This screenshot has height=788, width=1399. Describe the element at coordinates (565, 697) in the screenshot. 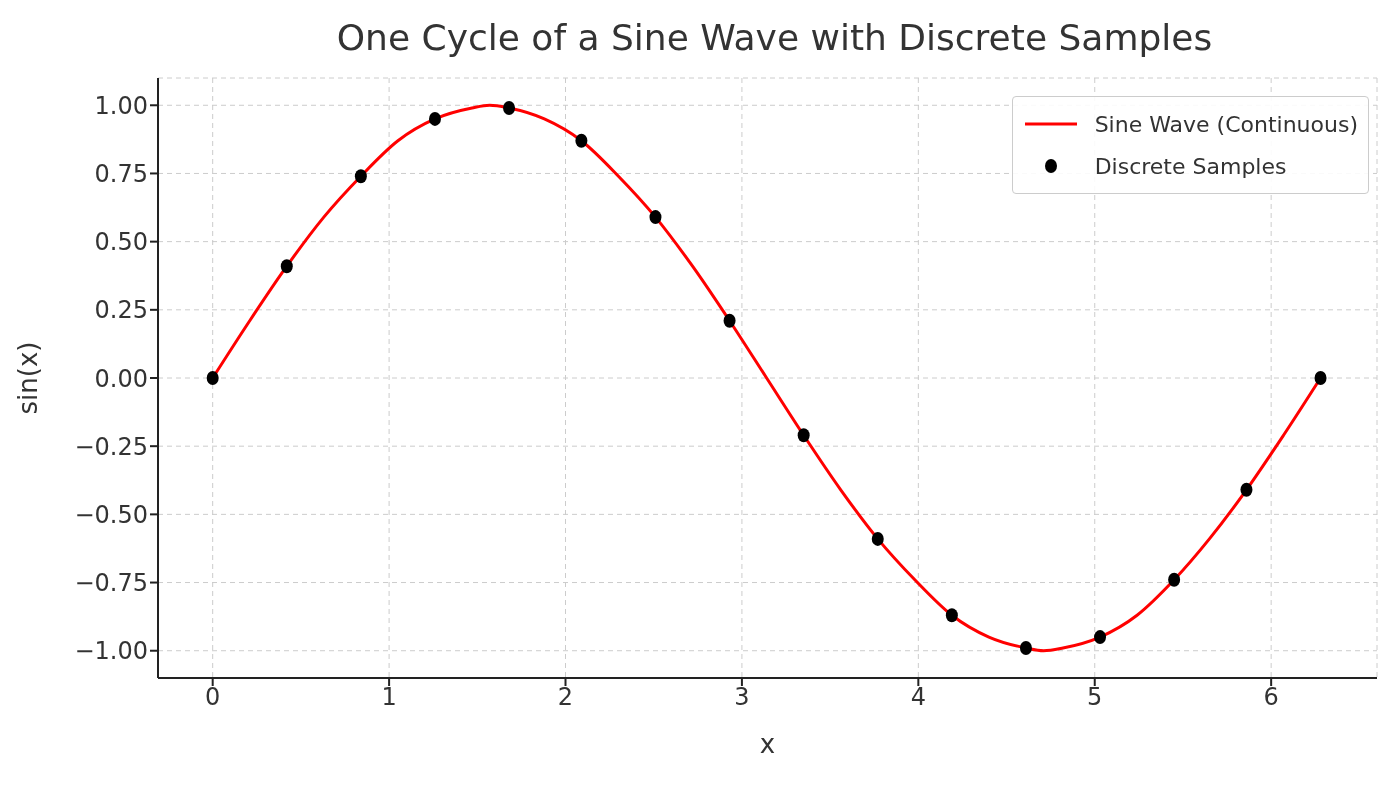

I see `x-tick-label: 2` at that location.